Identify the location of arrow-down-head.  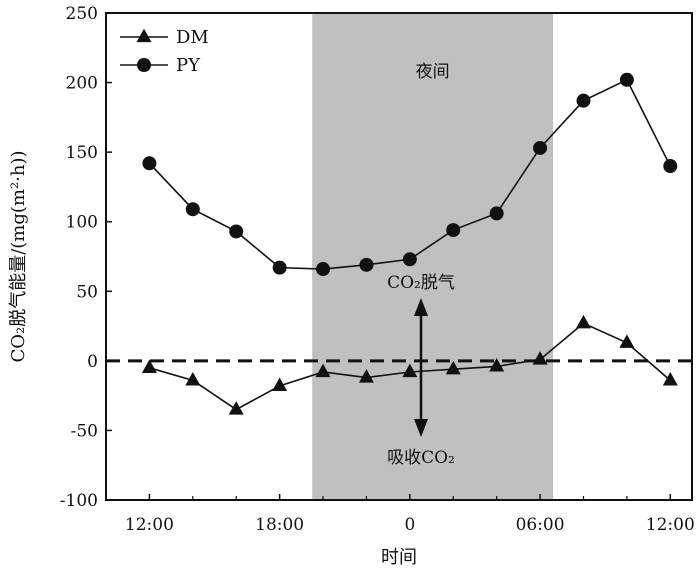
(421, 428).